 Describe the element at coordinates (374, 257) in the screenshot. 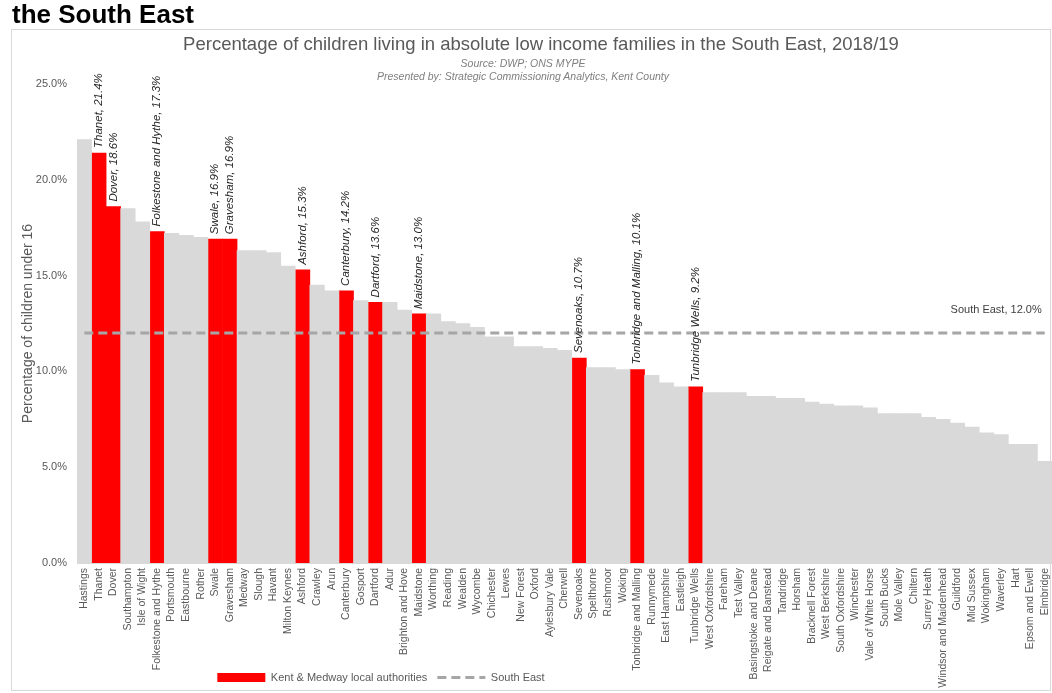

I see `data-label: Dartford, 13.6%` at that location.